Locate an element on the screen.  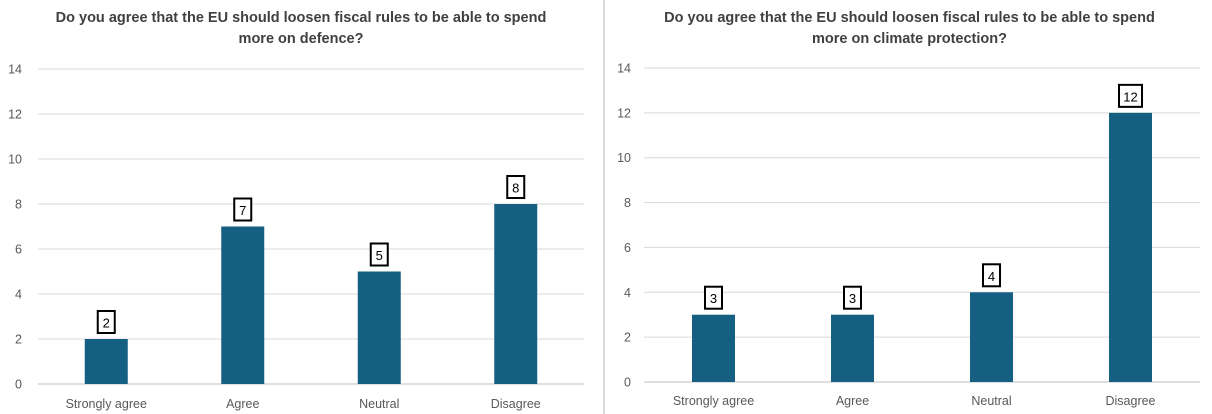
chart-title-line-2: more on defence? is located at coordinates (301, 39).